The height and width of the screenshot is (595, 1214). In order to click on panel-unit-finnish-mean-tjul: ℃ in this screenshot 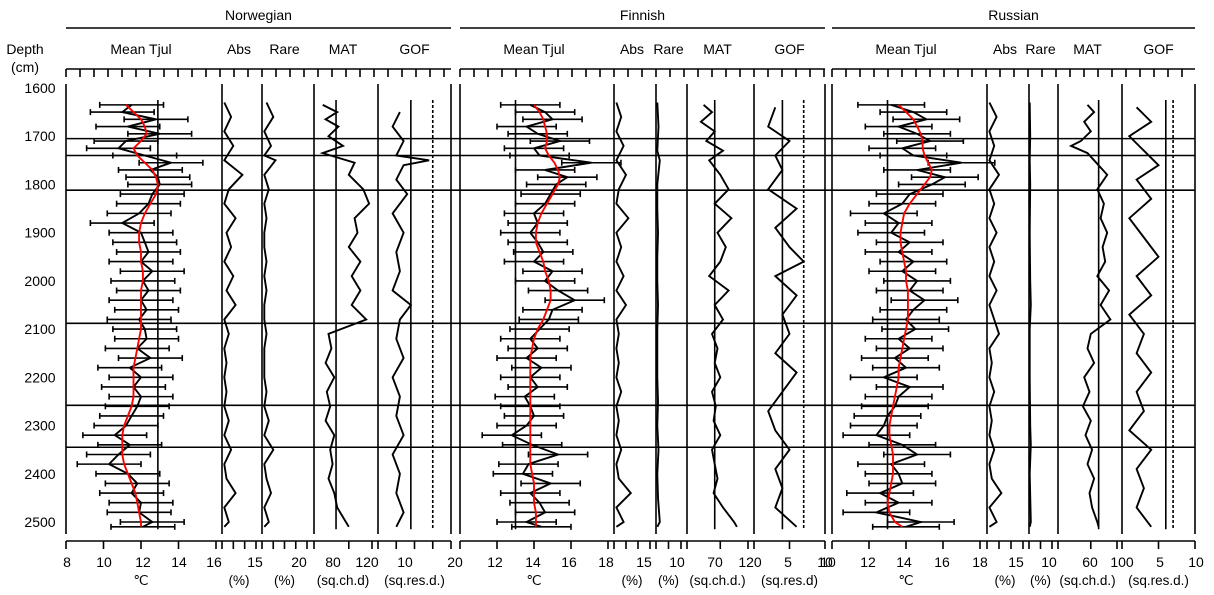, I will do `click(533, 580)`.